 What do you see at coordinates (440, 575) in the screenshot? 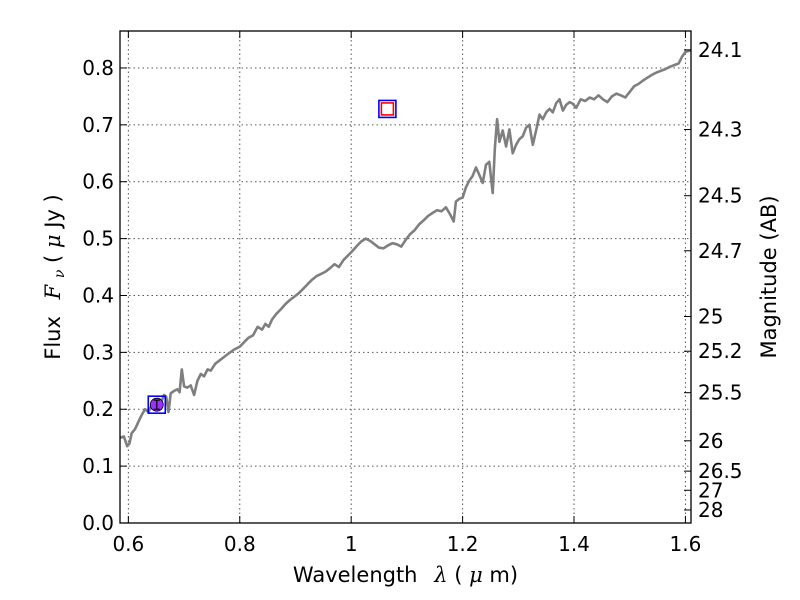
I see `x-axis-label-symbol: λ` at bounding box center [440, 575].